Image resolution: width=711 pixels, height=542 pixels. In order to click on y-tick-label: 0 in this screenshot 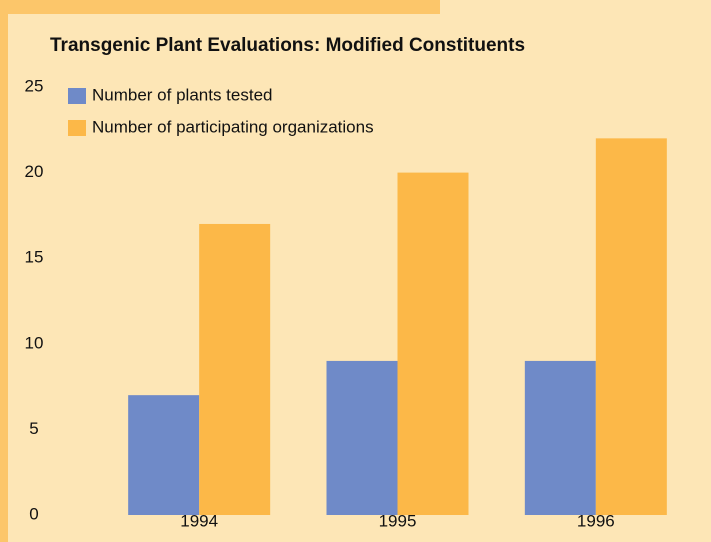, I will do `click(33, 513)`.